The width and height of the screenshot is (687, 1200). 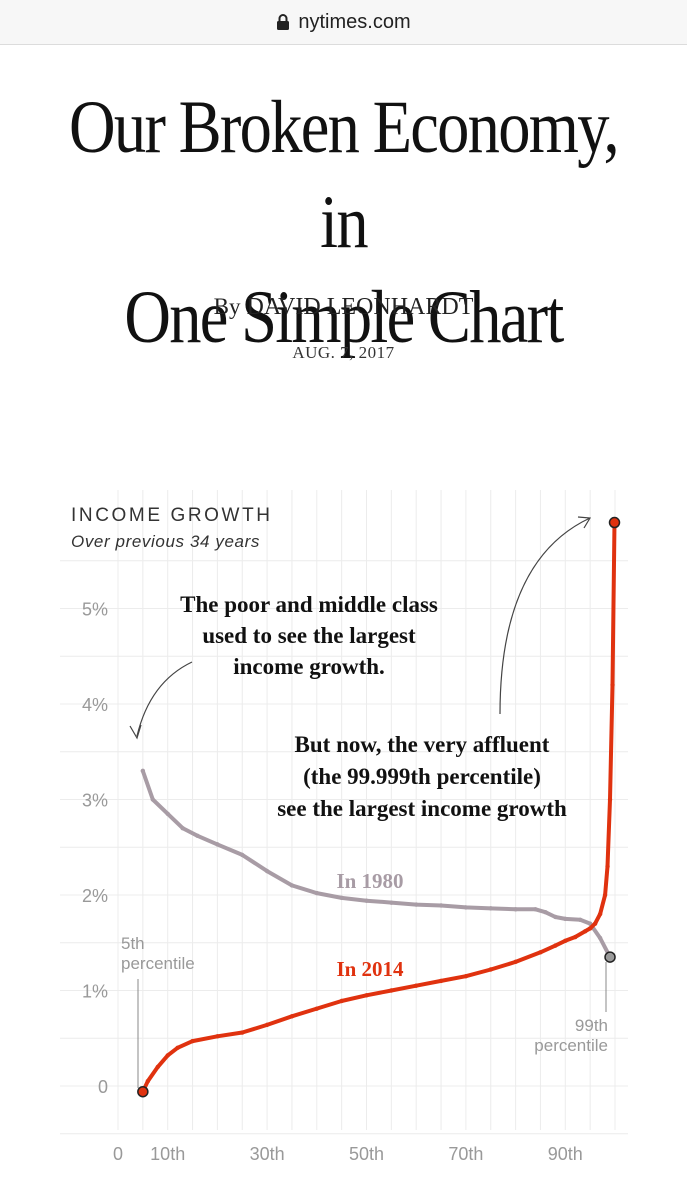 What do you see at coordinates (366, 1154) in the screenshot?
I see `x-tick-label: 50th` at bounding box center [366, 1154].